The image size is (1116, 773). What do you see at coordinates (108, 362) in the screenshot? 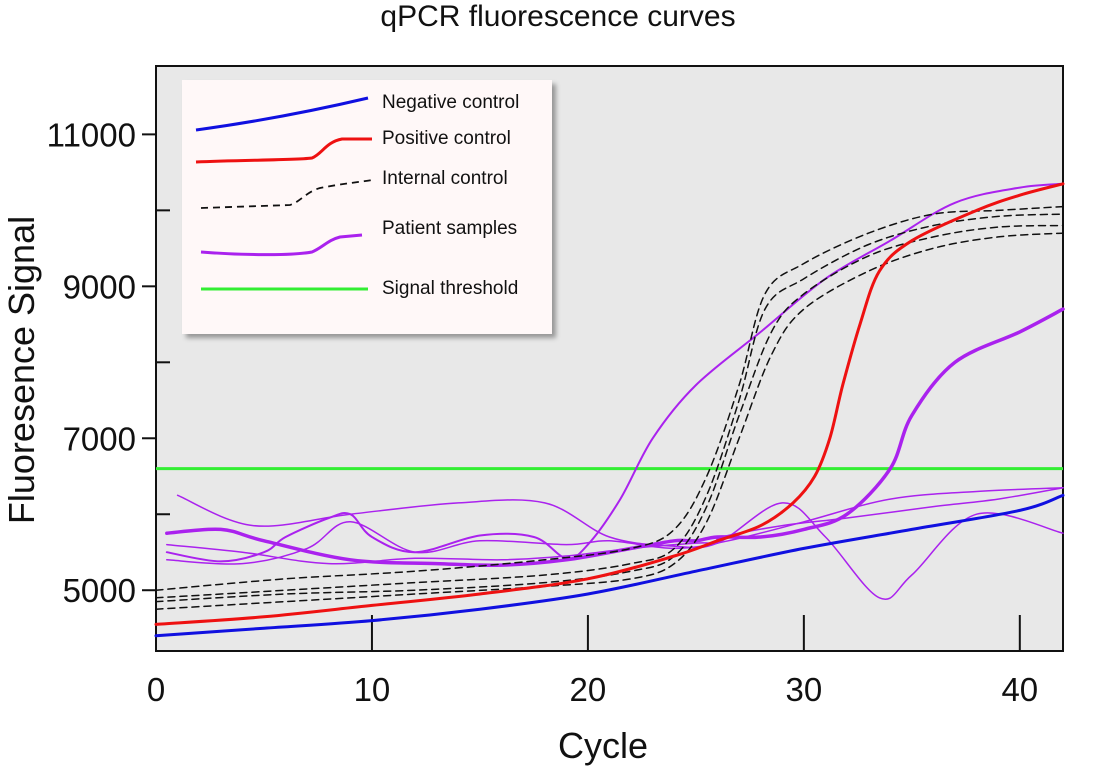
I see `y-axis-ticks: 5000 7000 9000 11000` at bounding box center [108, 362].